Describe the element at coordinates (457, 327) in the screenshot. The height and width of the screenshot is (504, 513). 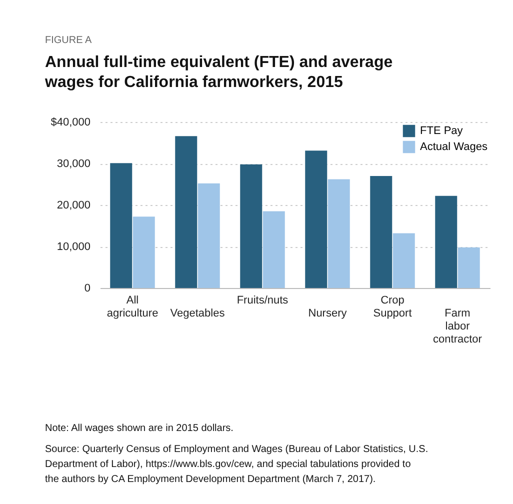
I see `x-tick-label: Farm labor contractor` at that location.